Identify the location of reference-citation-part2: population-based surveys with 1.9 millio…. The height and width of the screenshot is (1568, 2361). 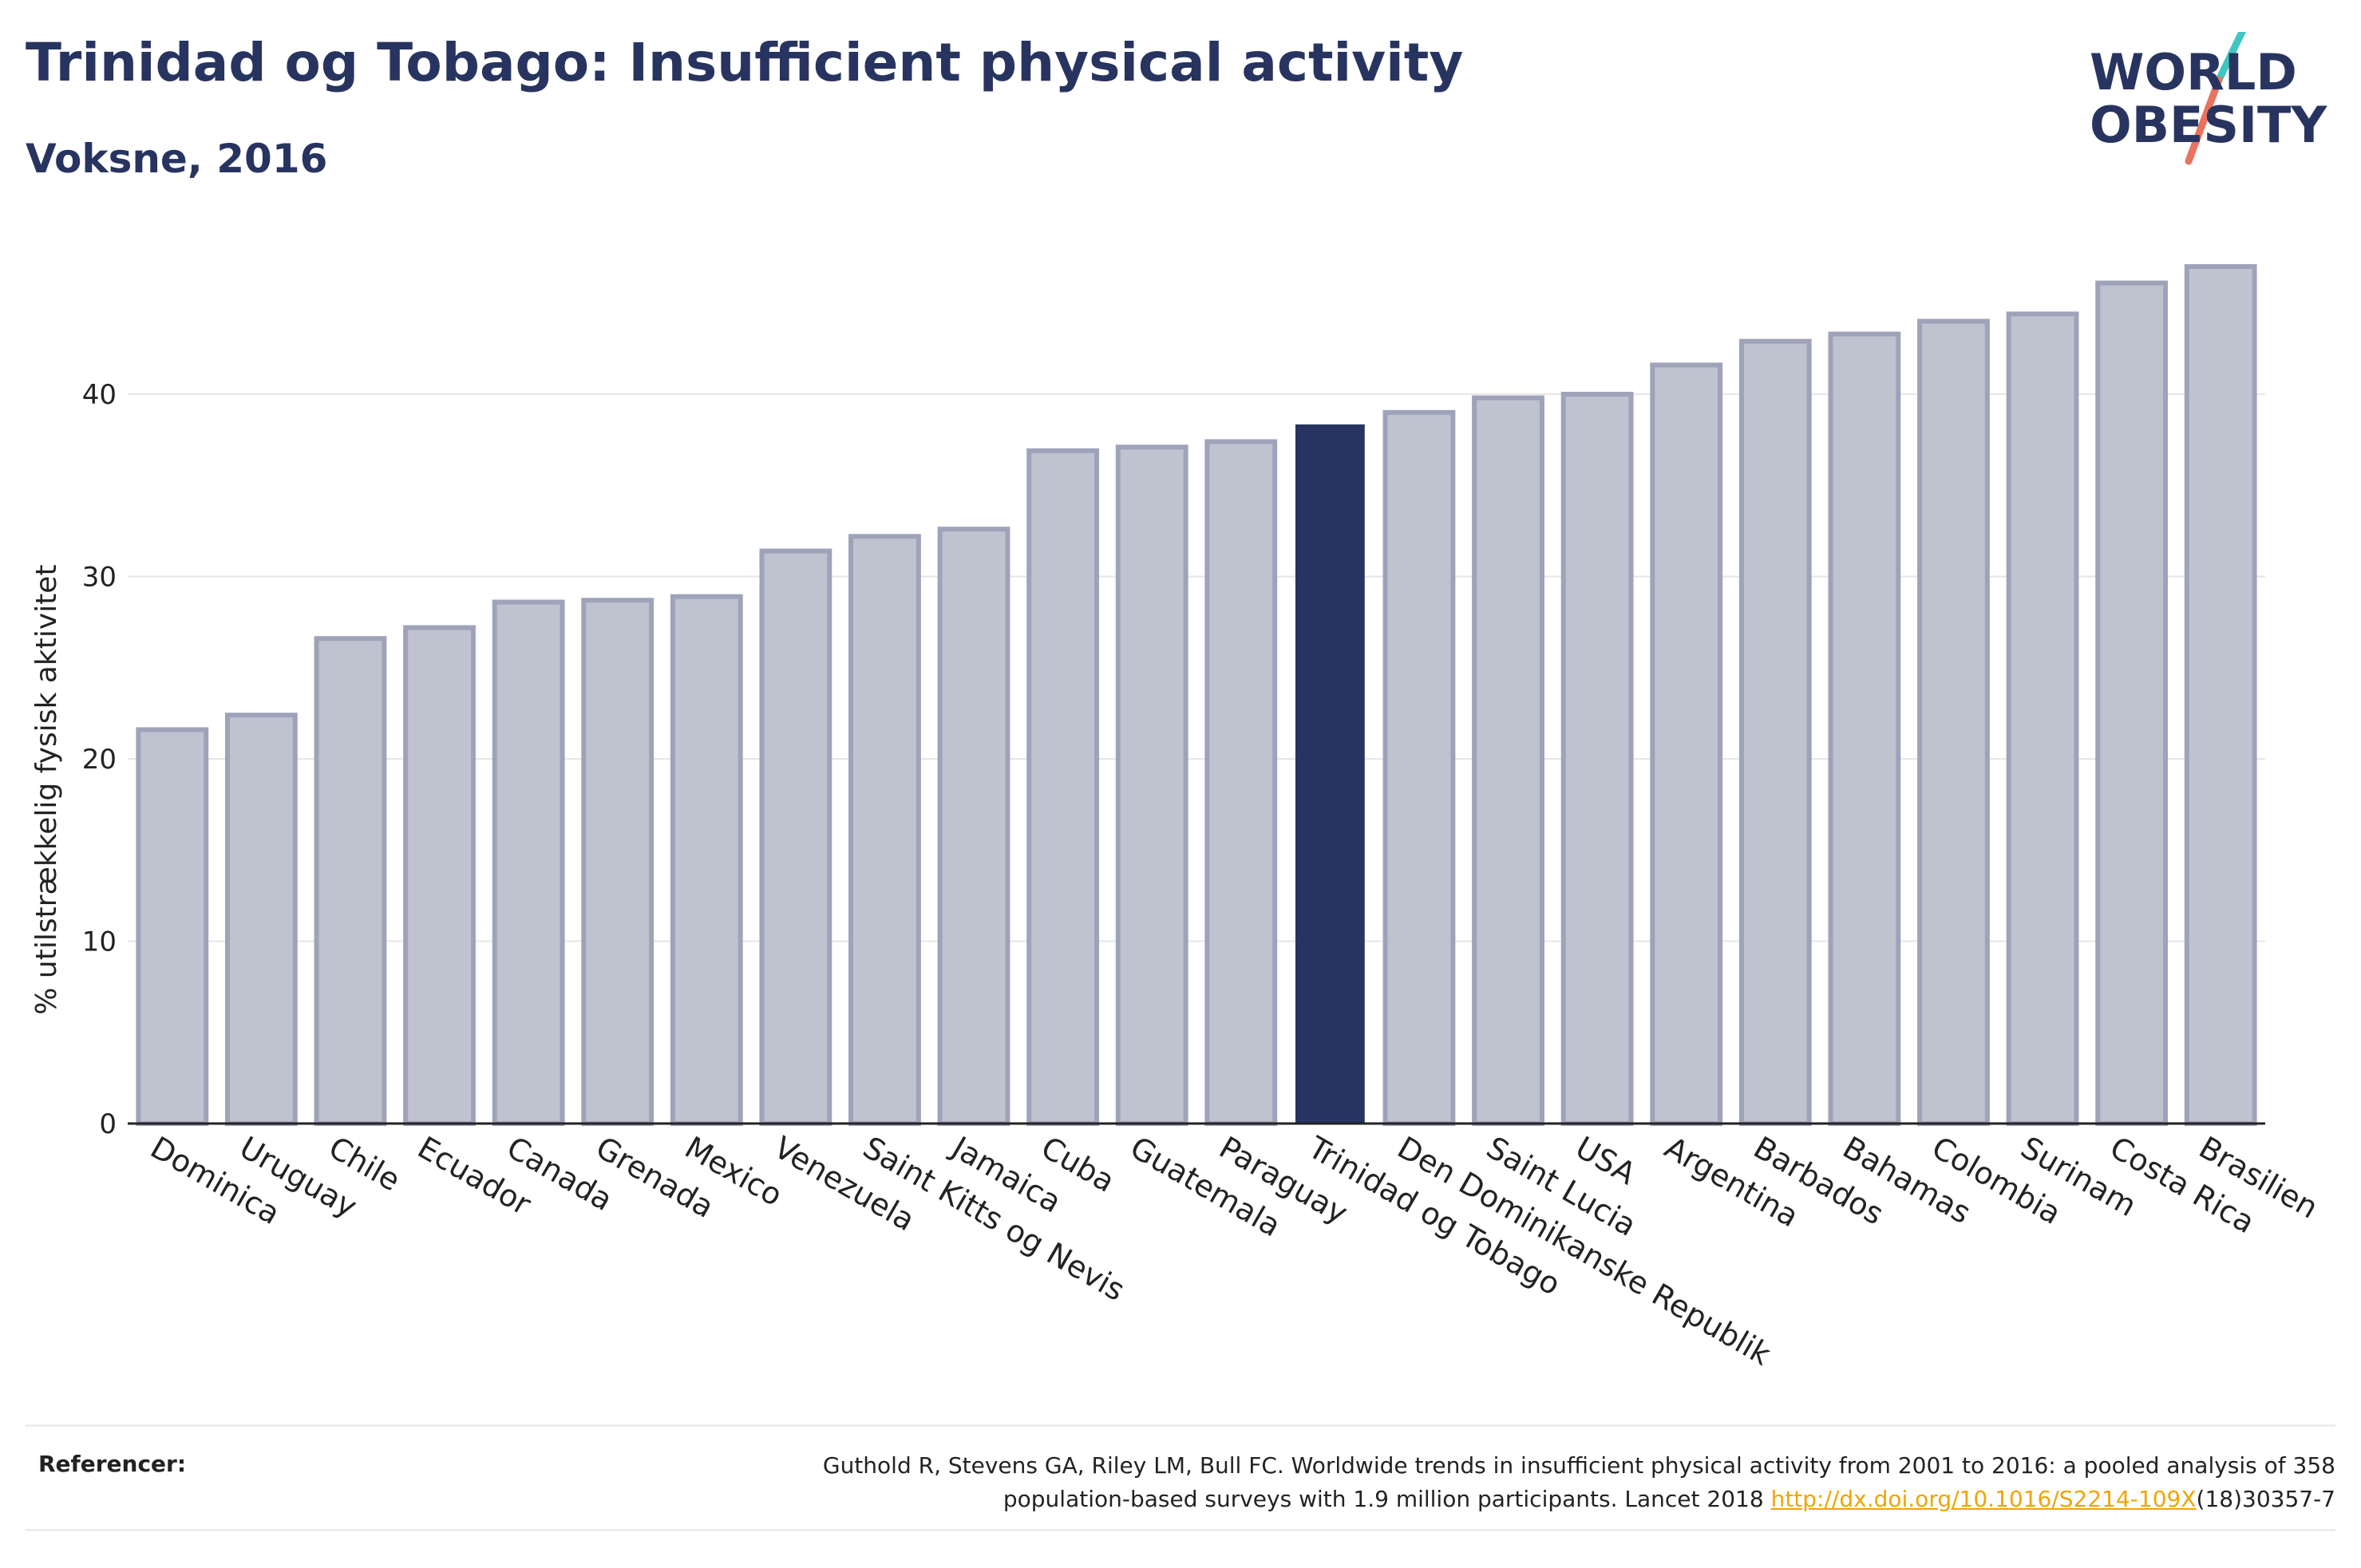
(1387, 1499).